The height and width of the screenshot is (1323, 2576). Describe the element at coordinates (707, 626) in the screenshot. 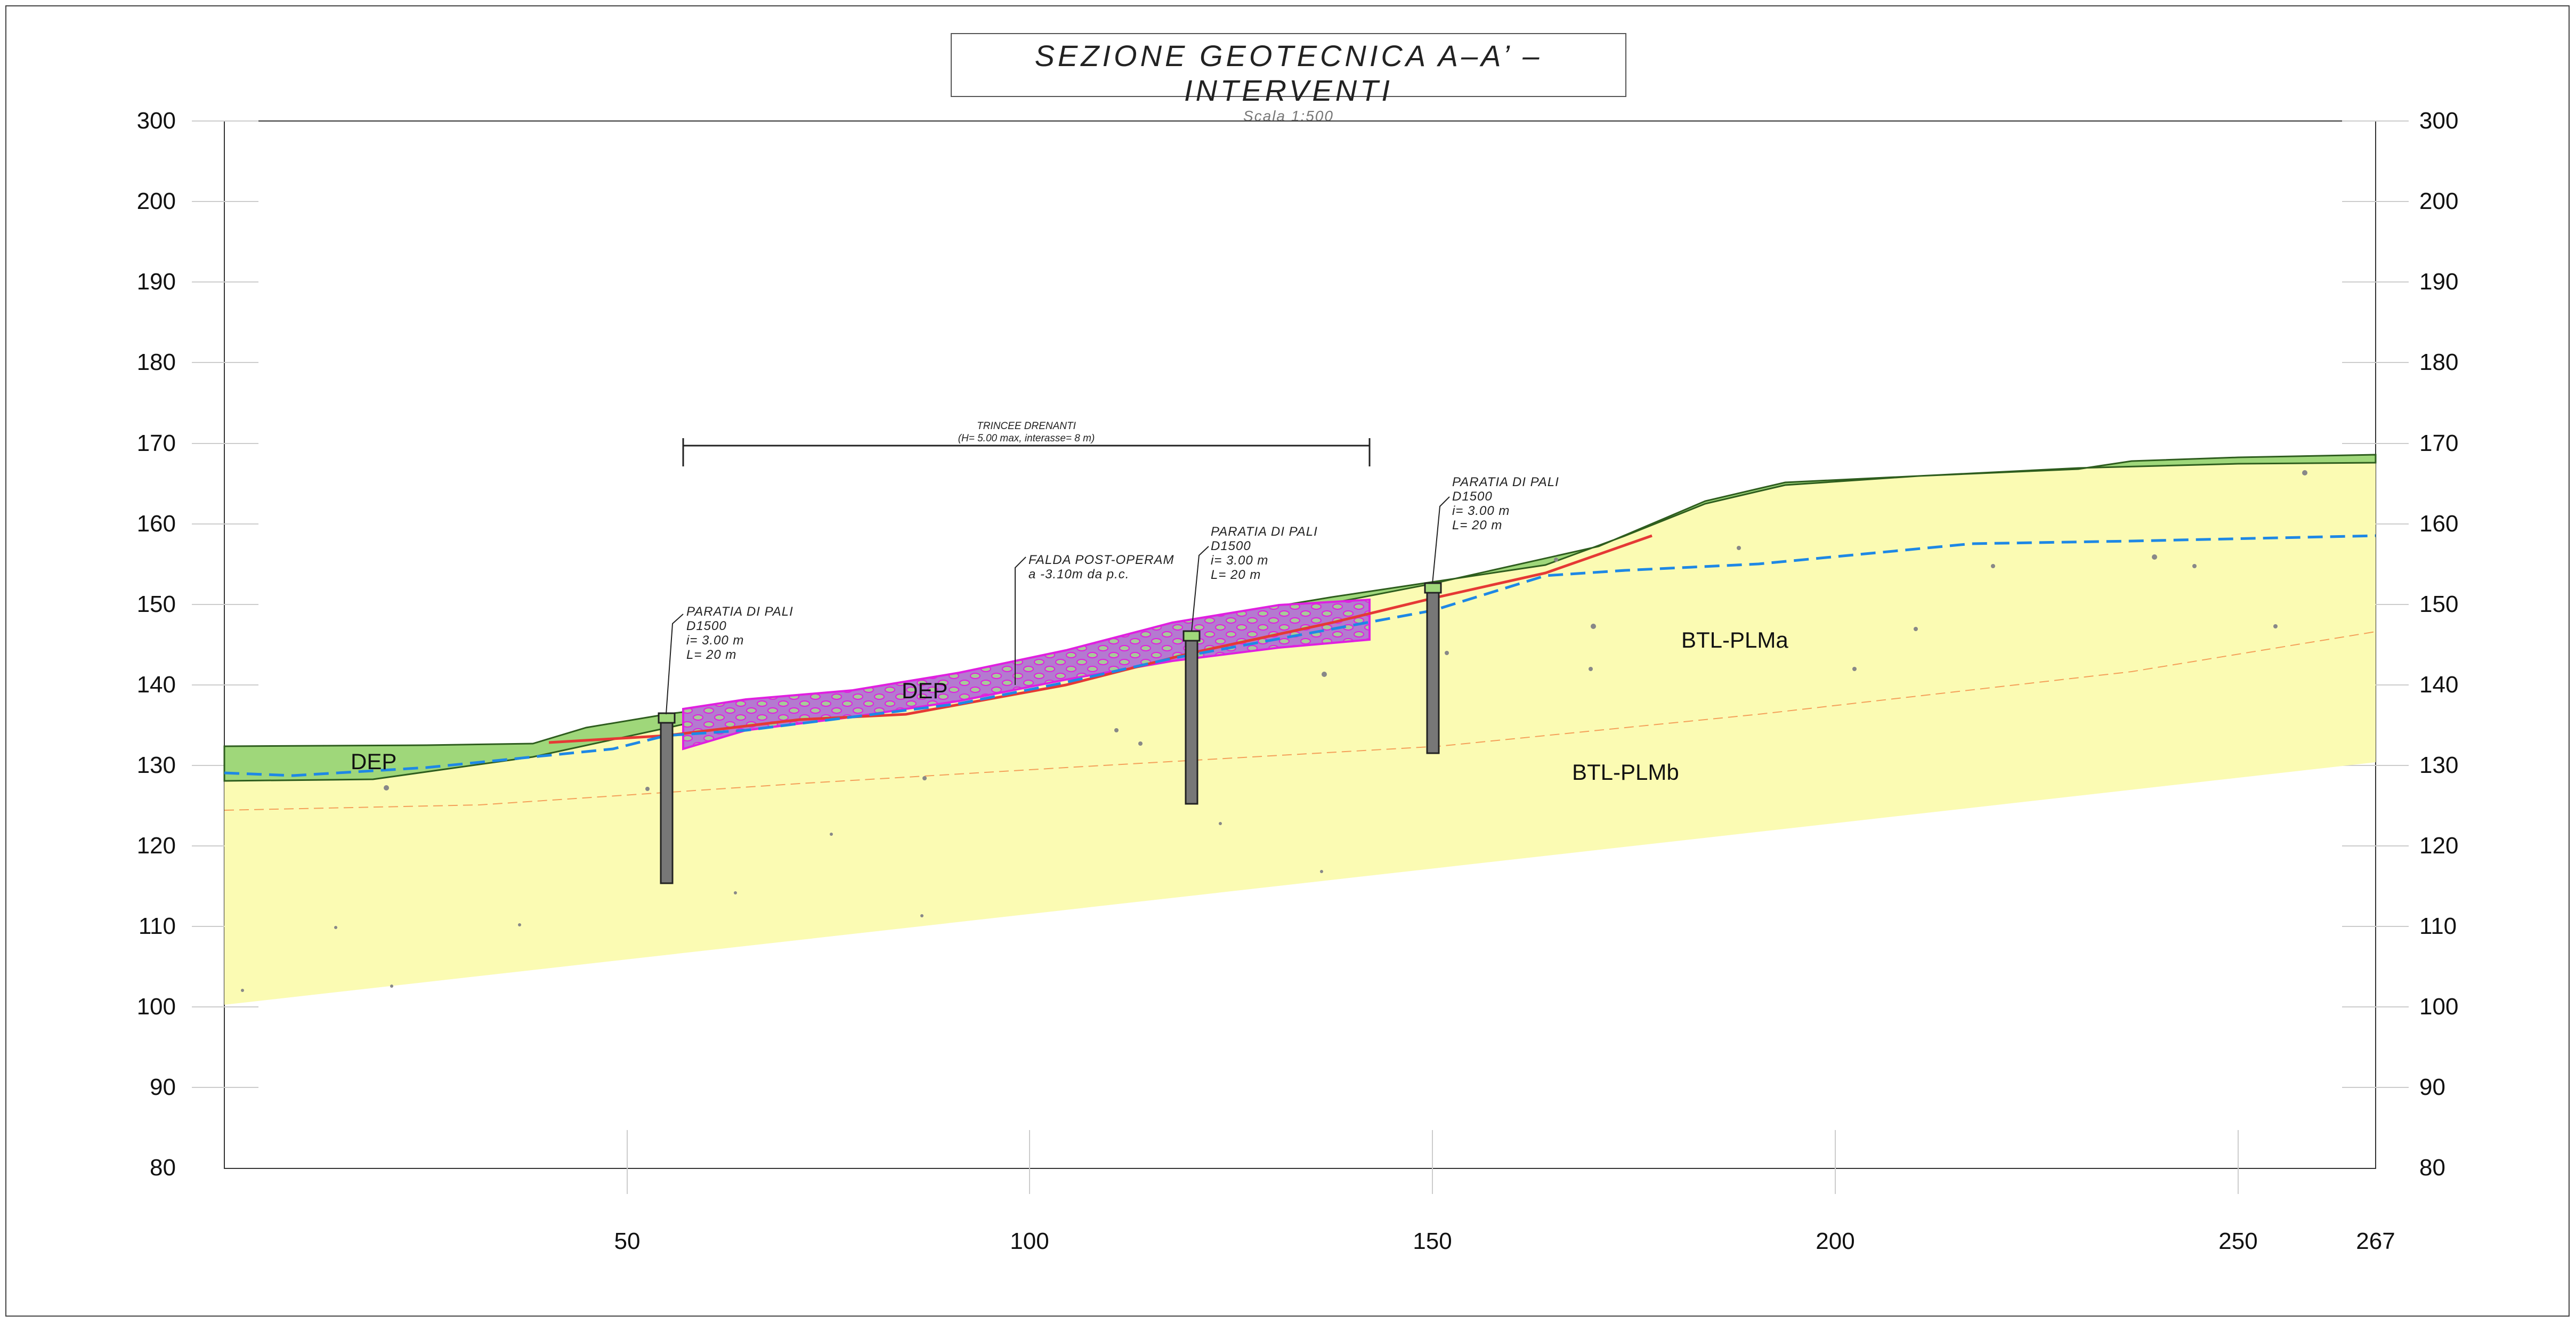

I see `pile-1-note-diameter: D1500` at that location.